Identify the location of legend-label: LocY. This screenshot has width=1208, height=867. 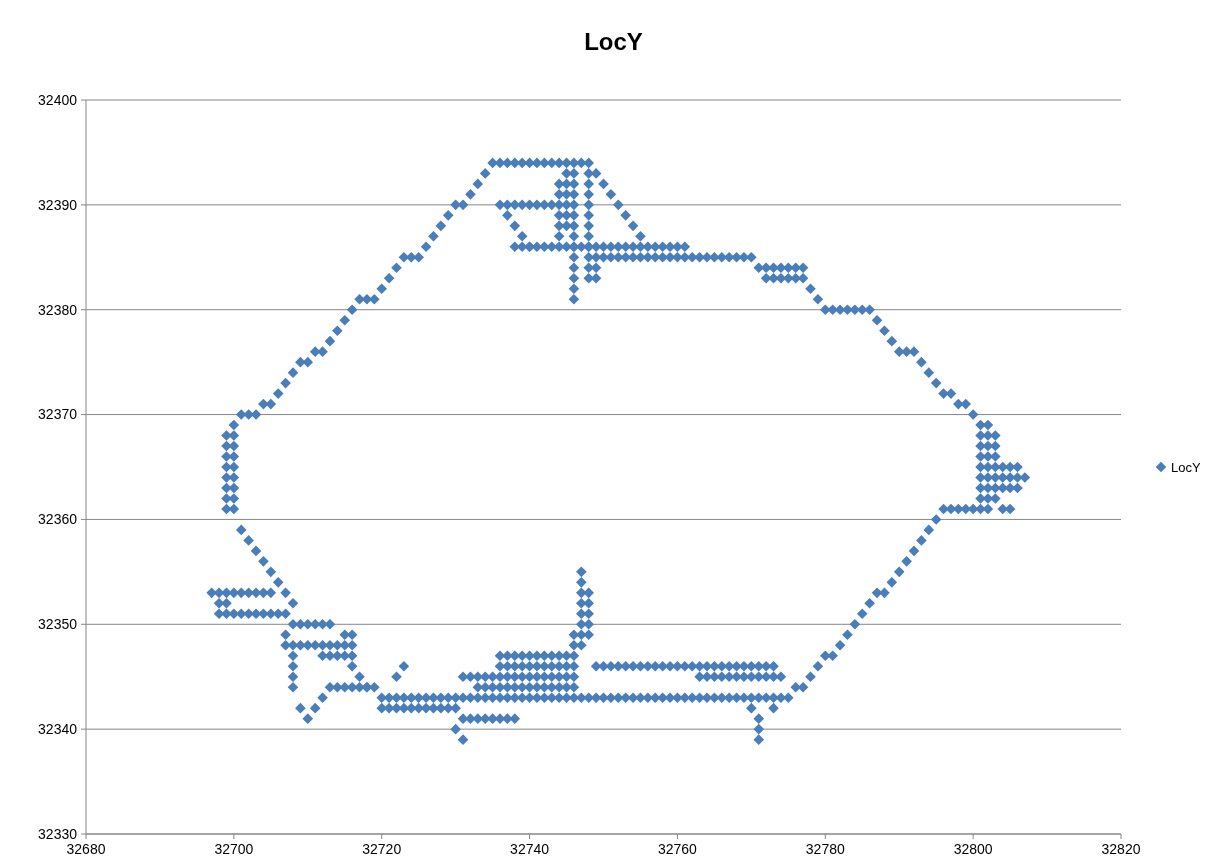
(1186, 467).